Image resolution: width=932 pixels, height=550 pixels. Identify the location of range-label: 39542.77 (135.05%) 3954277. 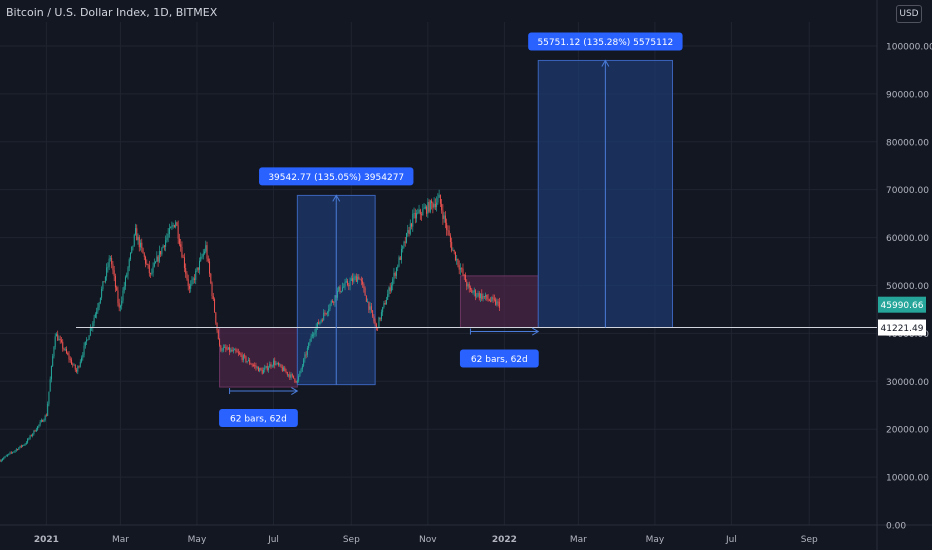
(336, 178).